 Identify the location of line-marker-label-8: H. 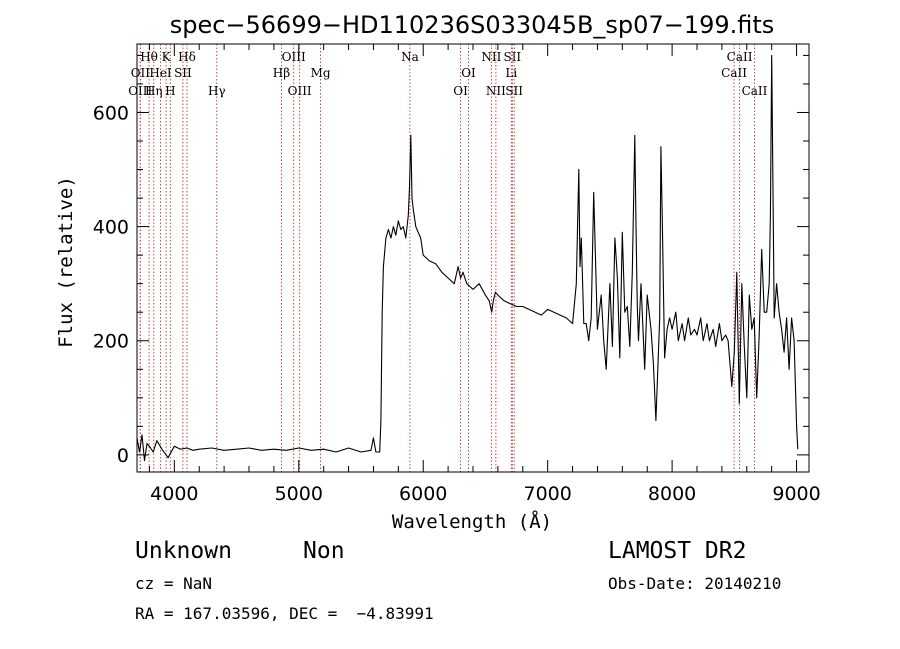
(170, 91).